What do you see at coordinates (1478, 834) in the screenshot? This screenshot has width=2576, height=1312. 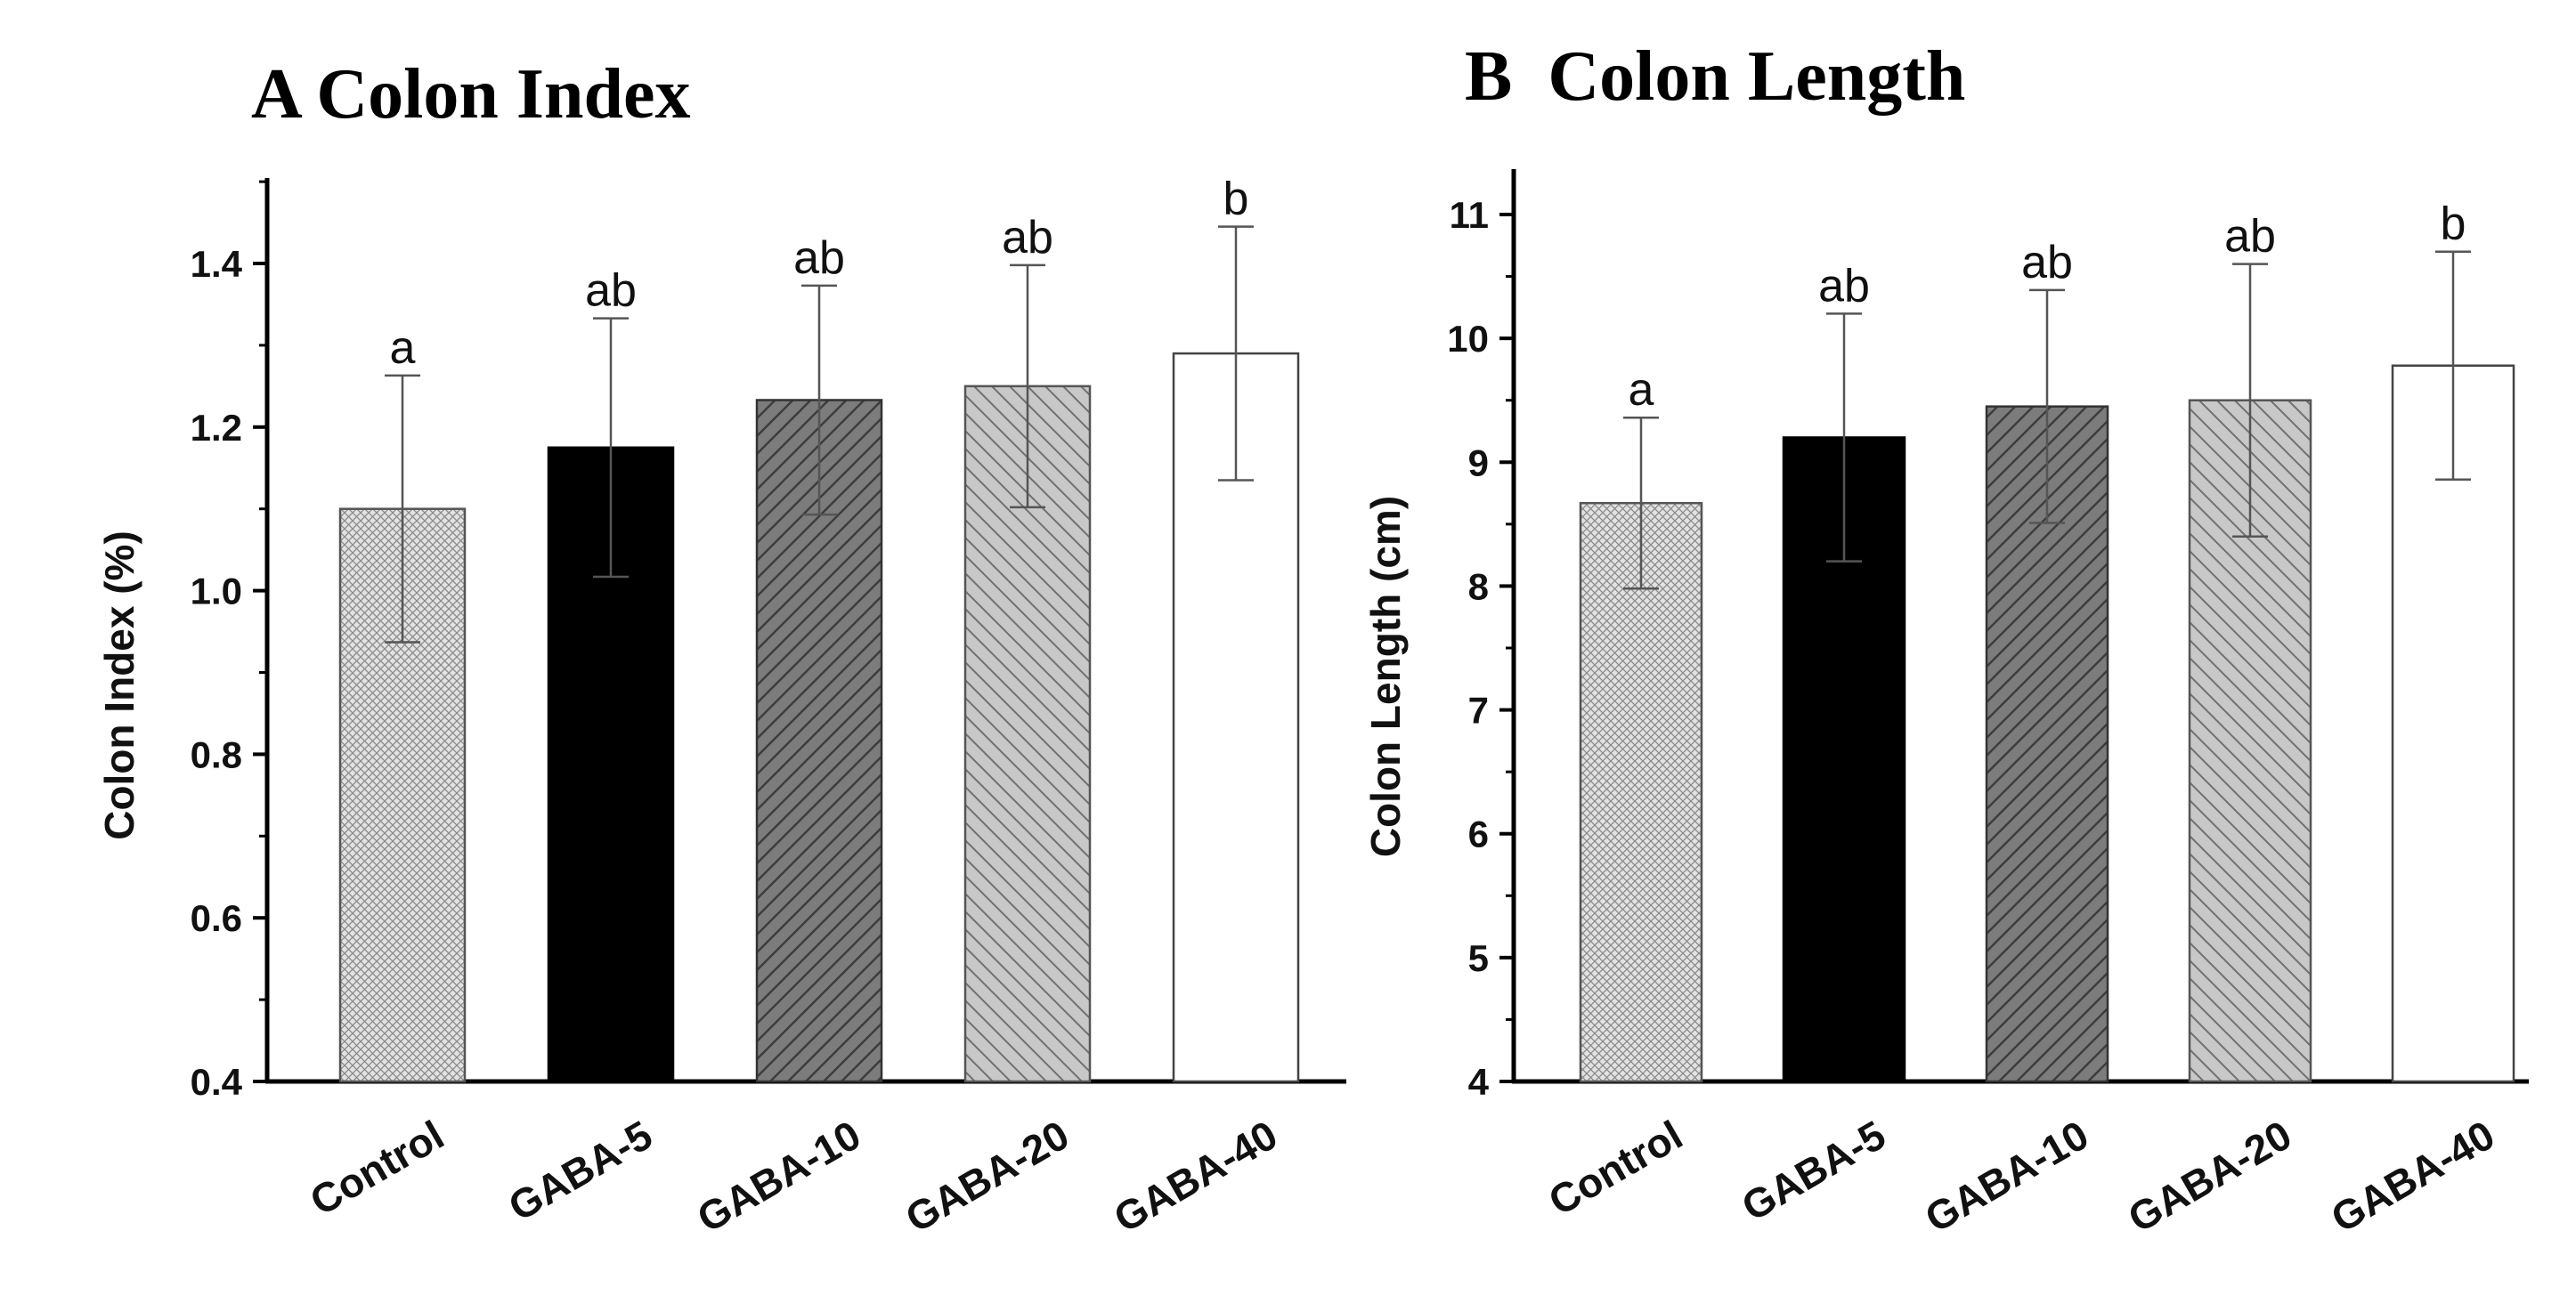 I see `panel-b-y-tick-label: 6` at bounding box center [1478, 834].